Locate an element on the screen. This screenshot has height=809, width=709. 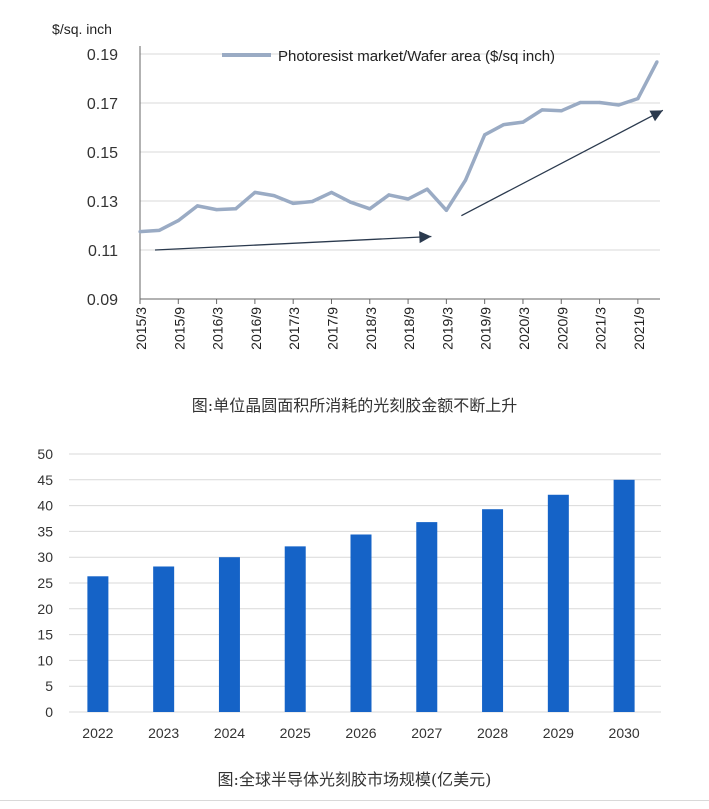
chart2-x-tick-label: 2030 is located at coordinates (624, 733).